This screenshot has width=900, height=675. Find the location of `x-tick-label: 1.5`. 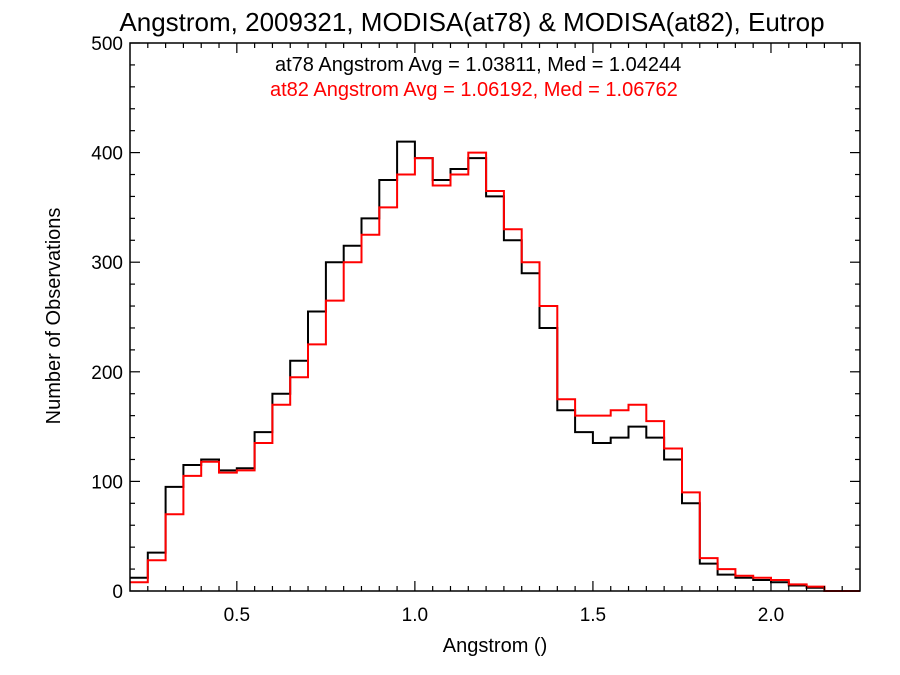

x-tick-label: 1.5 is located at coordinates (593, 615).